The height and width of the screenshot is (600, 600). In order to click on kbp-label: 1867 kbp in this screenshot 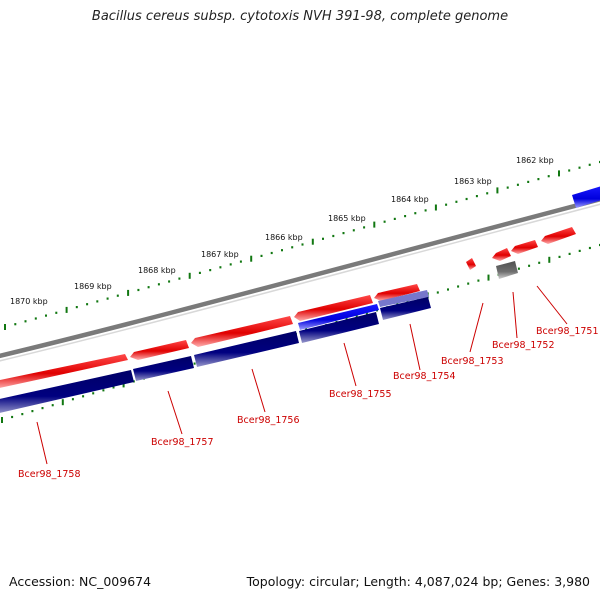, I will do `click(220, 254)`.